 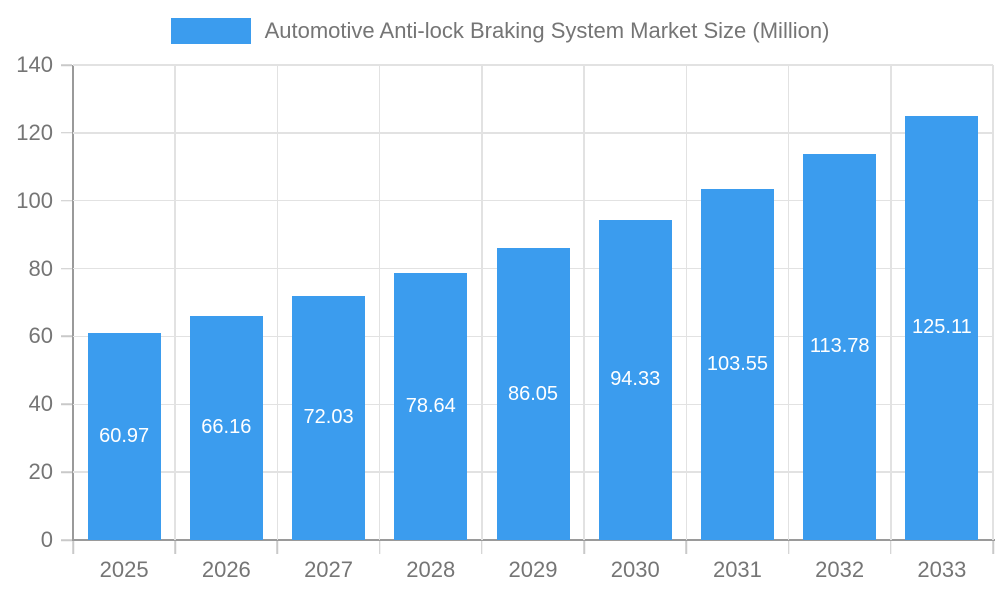 What do you see at coordinates (635, 569) in the screenshot?
I see `x-axis-tick-label: 2030` at bounding box center [635, 569].